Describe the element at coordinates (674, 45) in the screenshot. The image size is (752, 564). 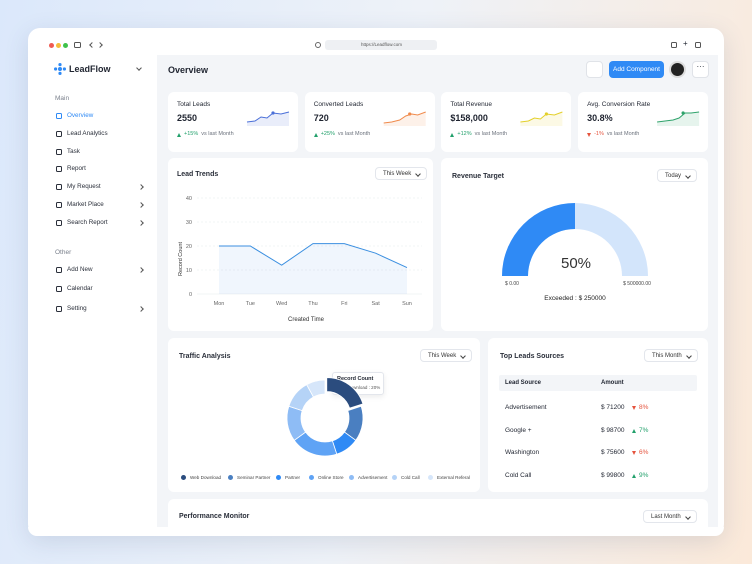
I see `share-icon` at that location.